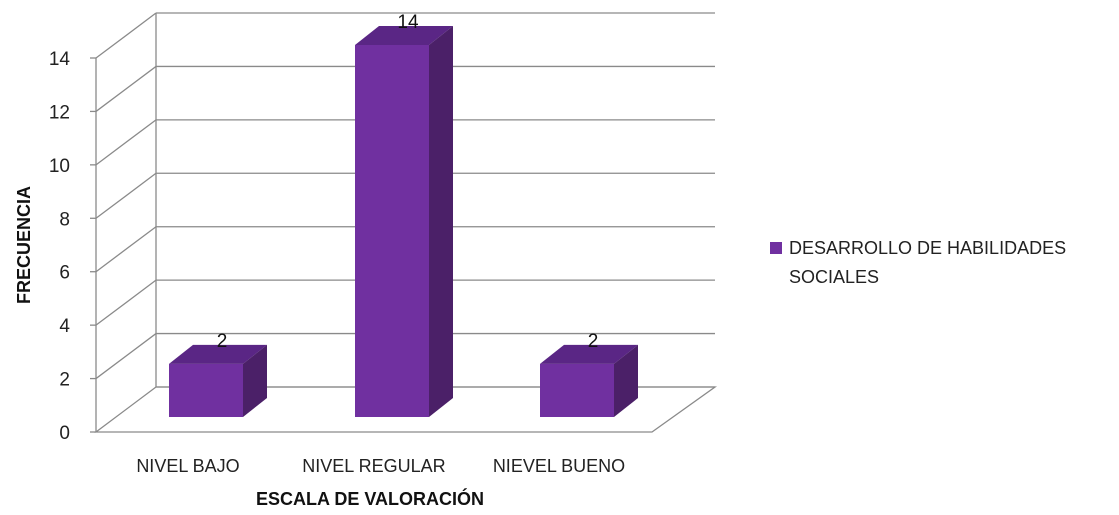 The image size is (1119, 515). What do you see at coordinates (64, 273) in the screenshot?
I see `y-tick-label: 6` at bounding box center [64, 273].